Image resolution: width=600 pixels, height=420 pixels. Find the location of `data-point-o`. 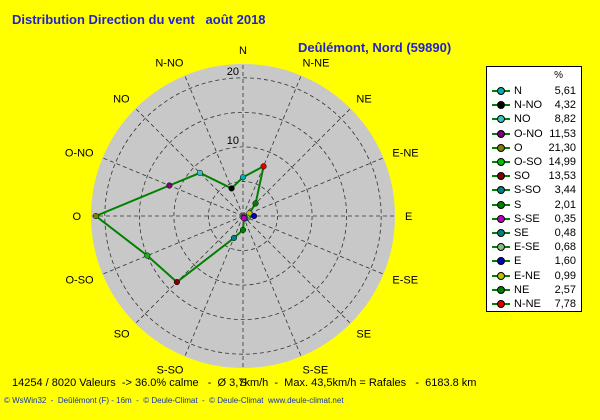

data-point-o is located at coordinates (95, 216).